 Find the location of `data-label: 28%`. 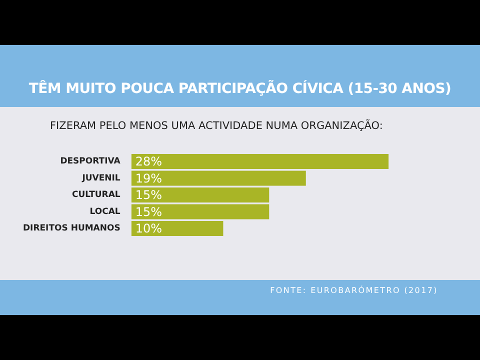

data-label: 28% is located at coordinates (148, 161).